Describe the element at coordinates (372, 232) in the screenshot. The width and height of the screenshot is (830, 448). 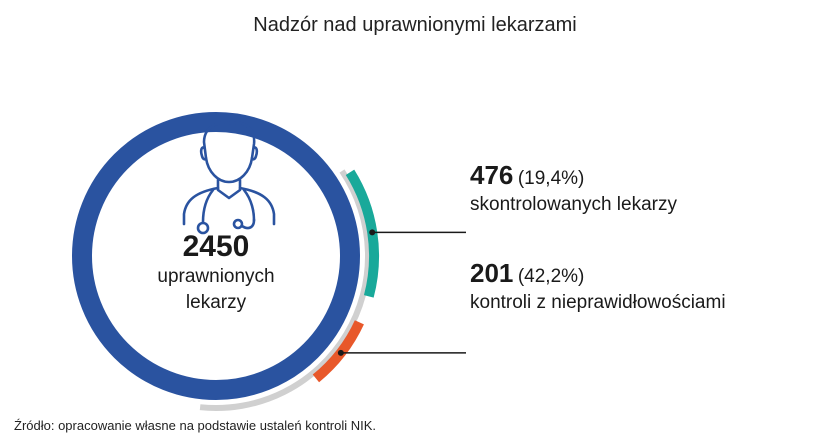
I see `connector-dot-checked` at that location.